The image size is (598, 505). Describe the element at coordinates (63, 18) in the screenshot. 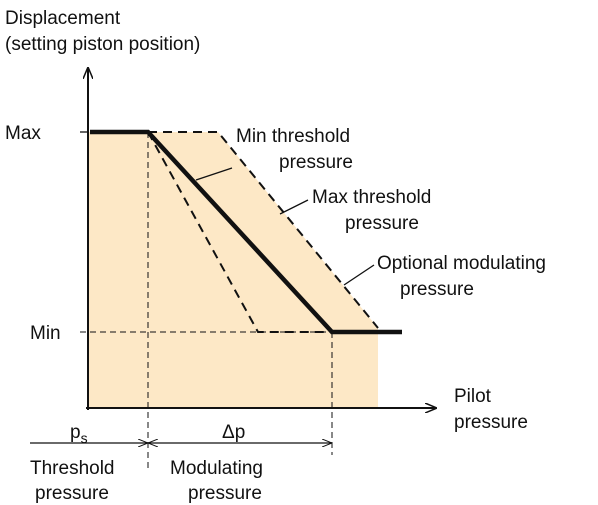

I see `y-label: Displacement` at that location.